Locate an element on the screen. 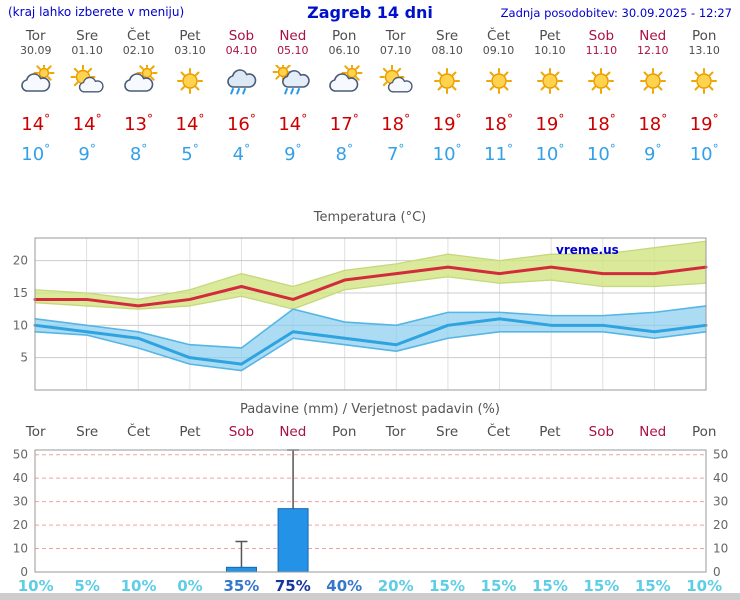  watermark: vreme.us is located at coordinates (587, 250).